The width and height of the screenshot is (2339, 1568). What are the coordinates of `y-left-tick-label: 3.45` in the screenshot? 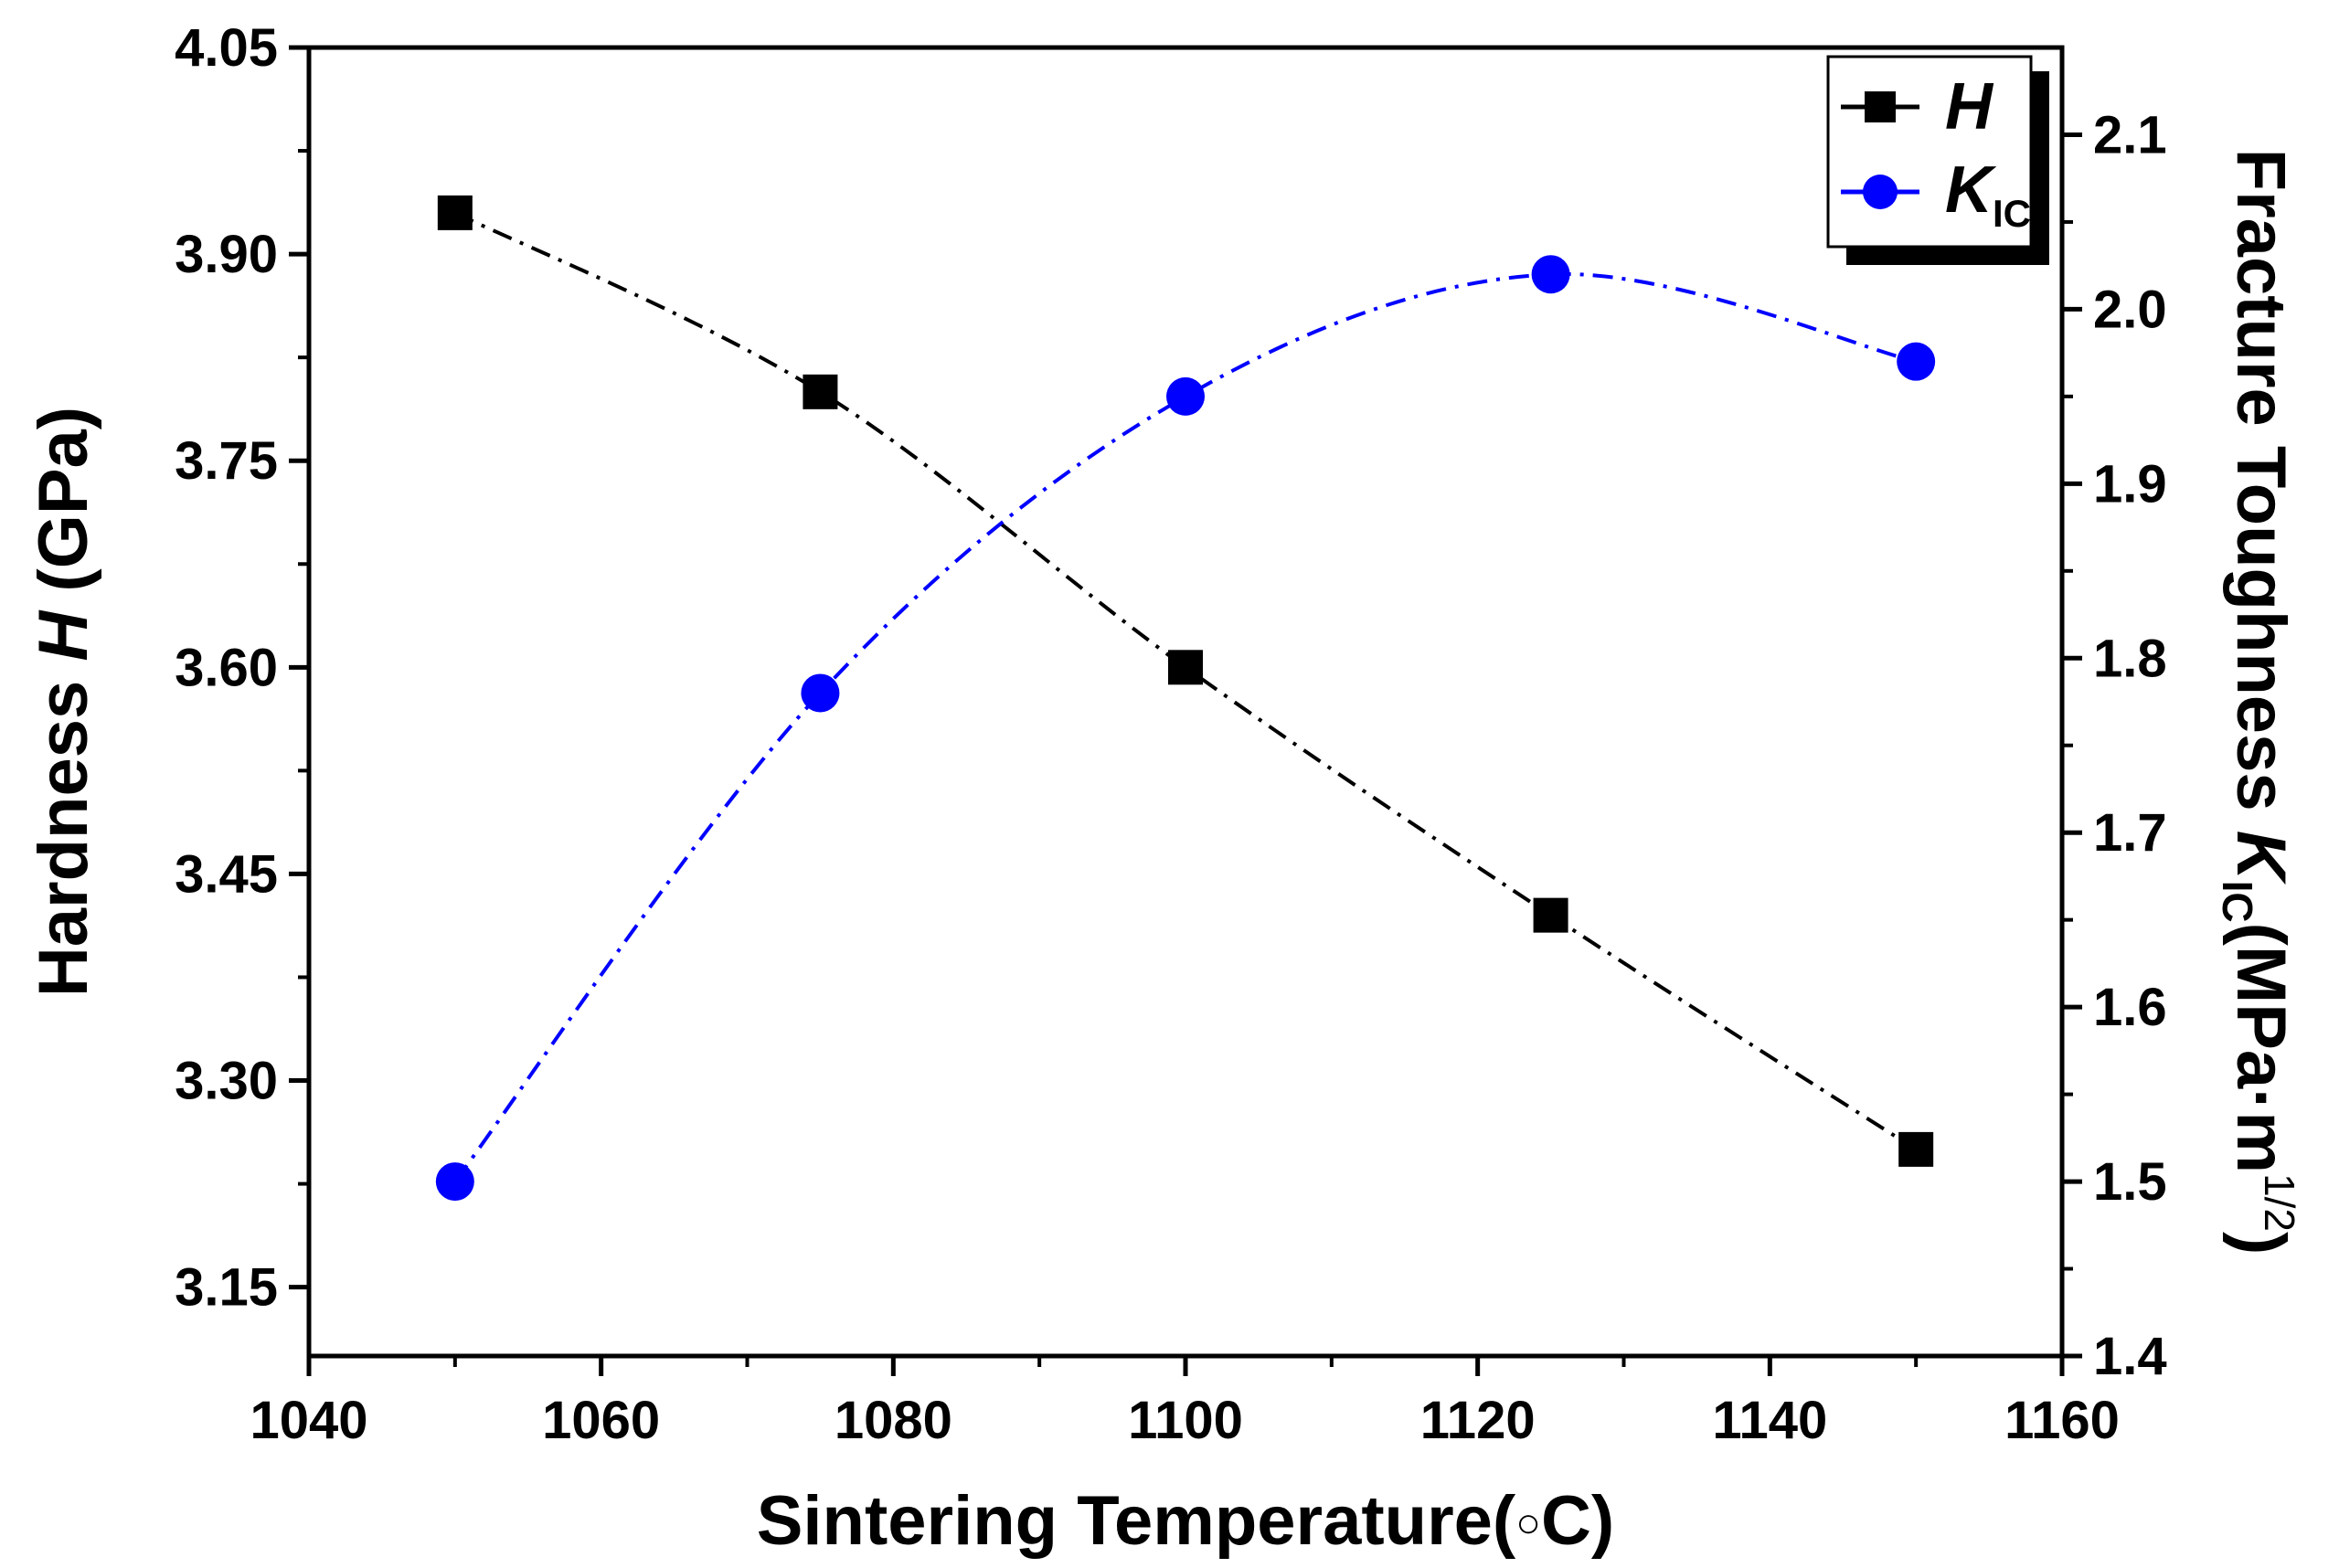 It's located at (227, 874).